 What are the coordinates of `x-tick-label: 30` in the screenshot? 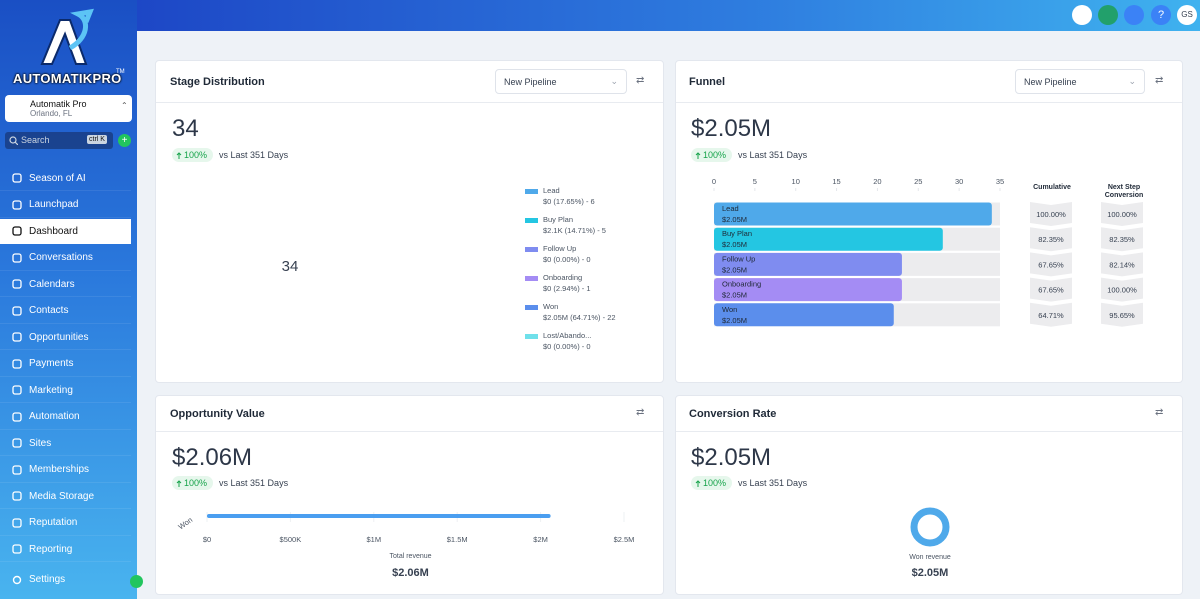 It's located at (959, 181).